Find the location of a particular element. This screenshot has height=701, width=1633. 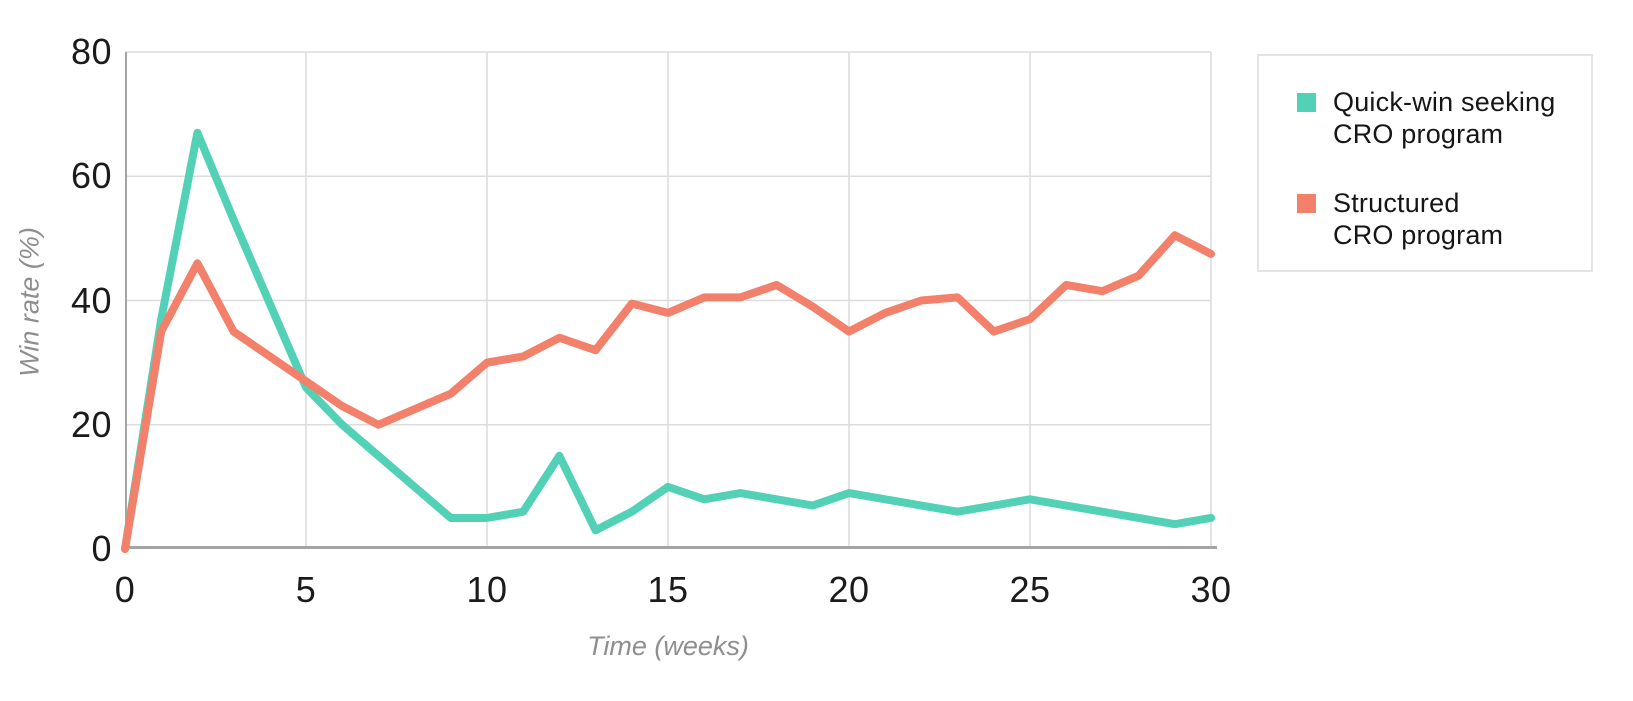

x-tick-label: 15 is located at coordinates (668, 589).